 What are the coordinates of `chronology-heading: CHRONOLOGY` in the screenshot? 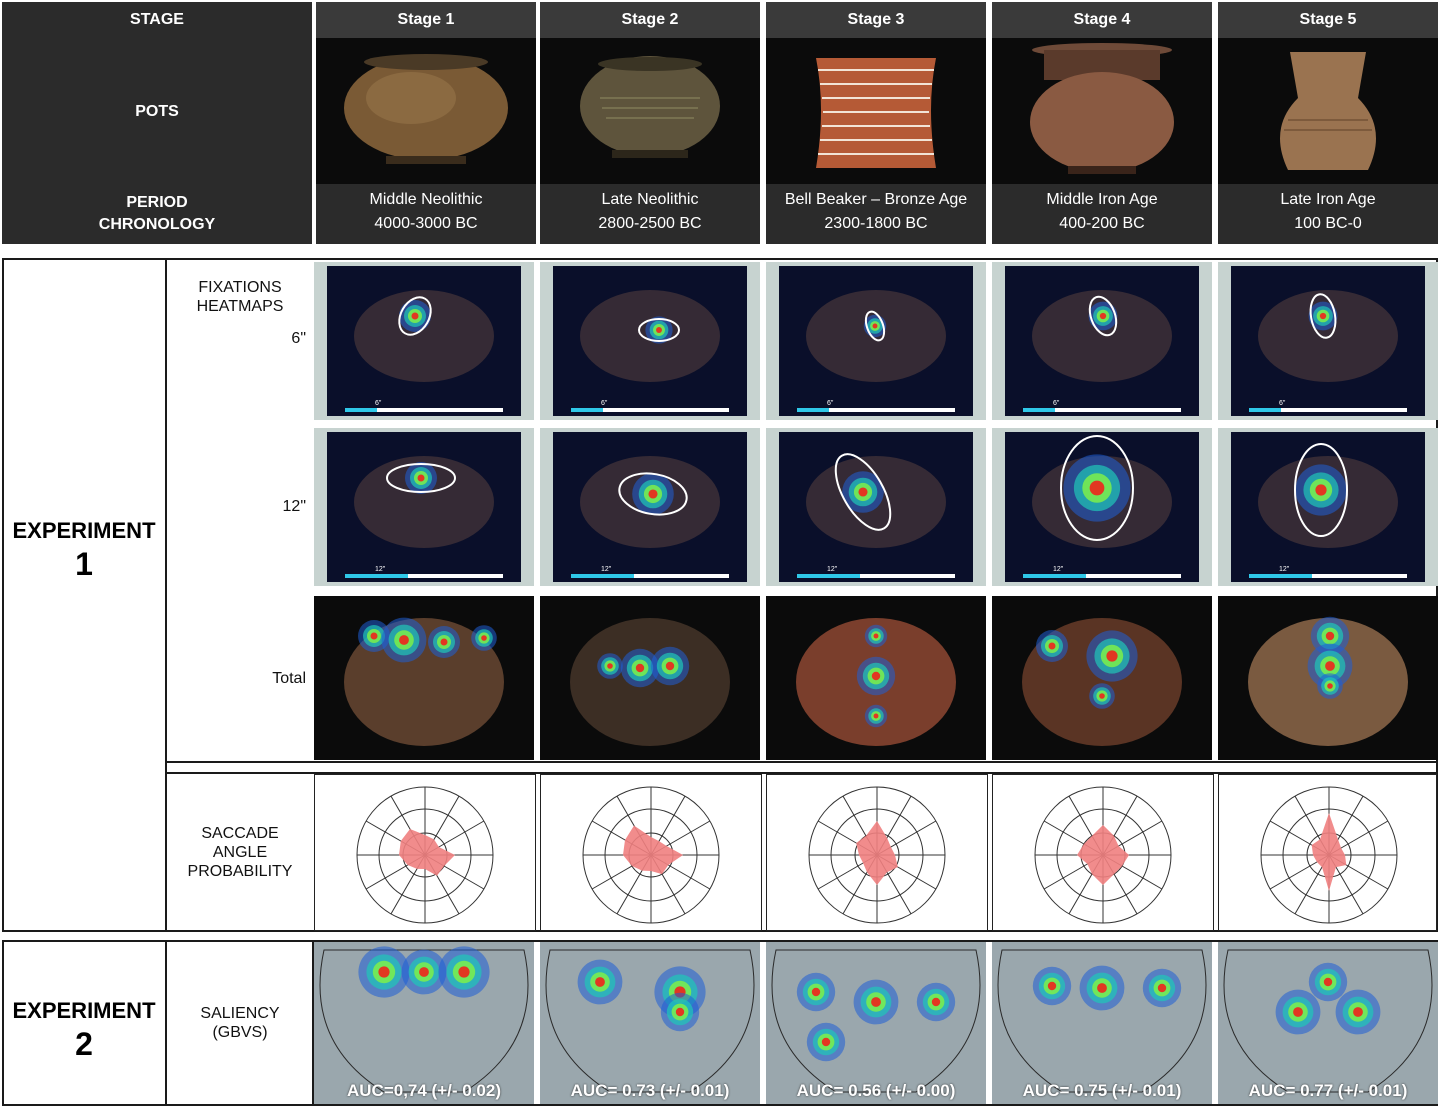 It's located at (157, 224).